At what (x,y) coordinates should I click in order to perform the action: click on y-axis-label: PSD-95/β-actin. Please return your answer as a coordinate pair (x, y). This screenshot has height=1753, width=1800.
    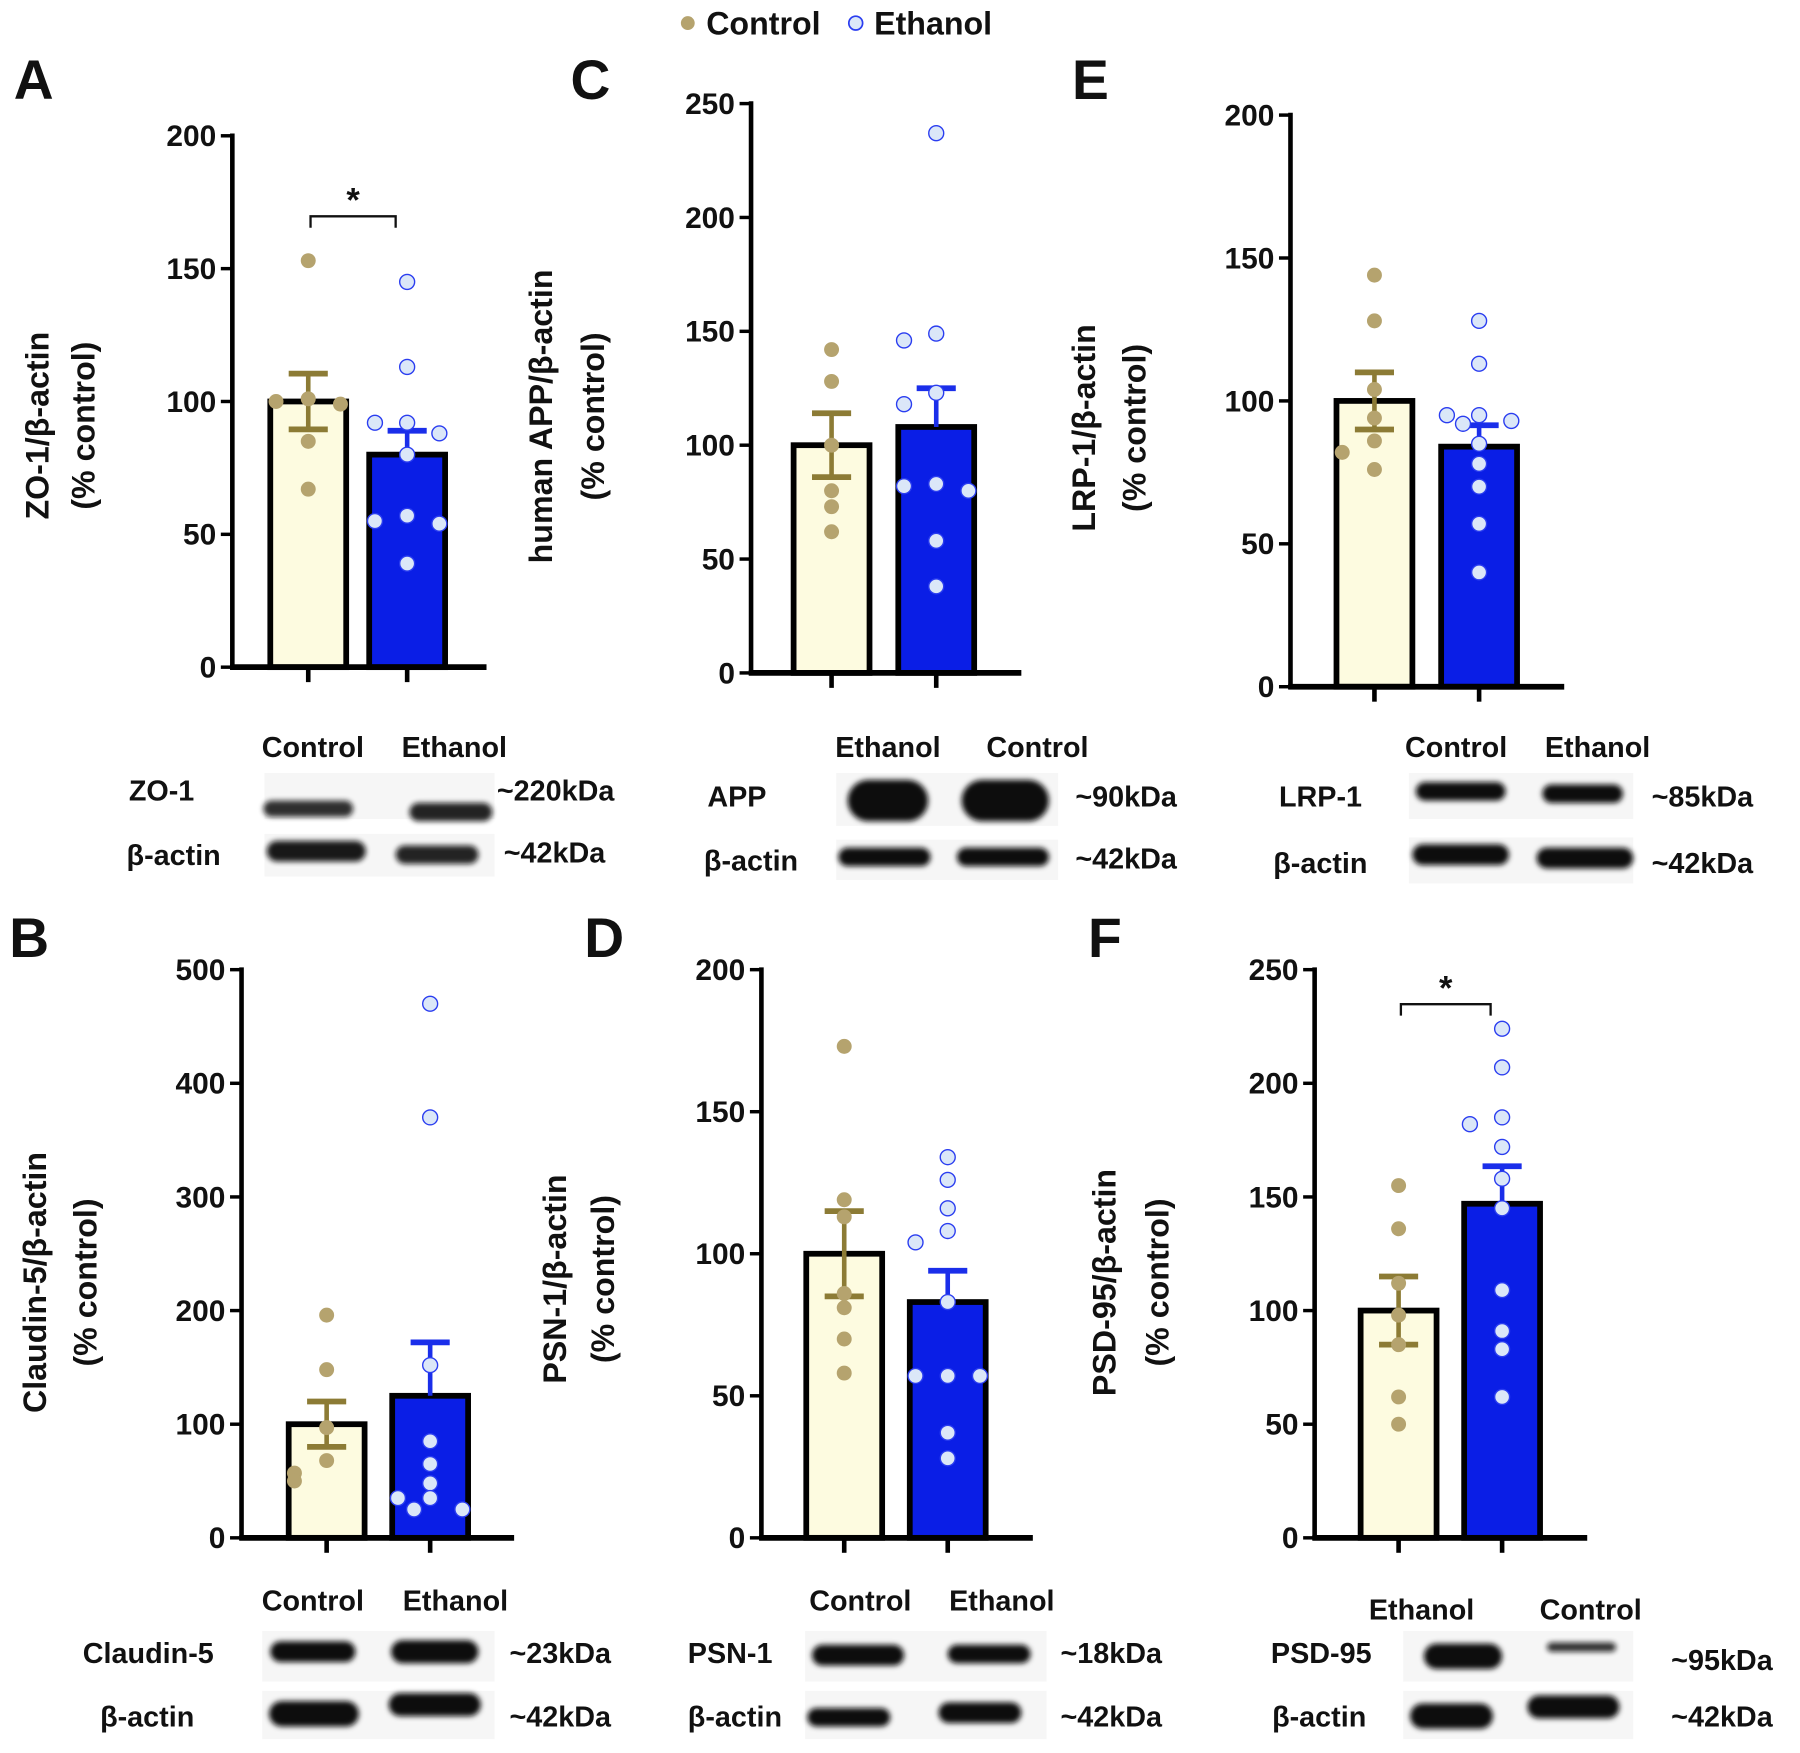
    Looking at the image, I should click on (1105, 1282).